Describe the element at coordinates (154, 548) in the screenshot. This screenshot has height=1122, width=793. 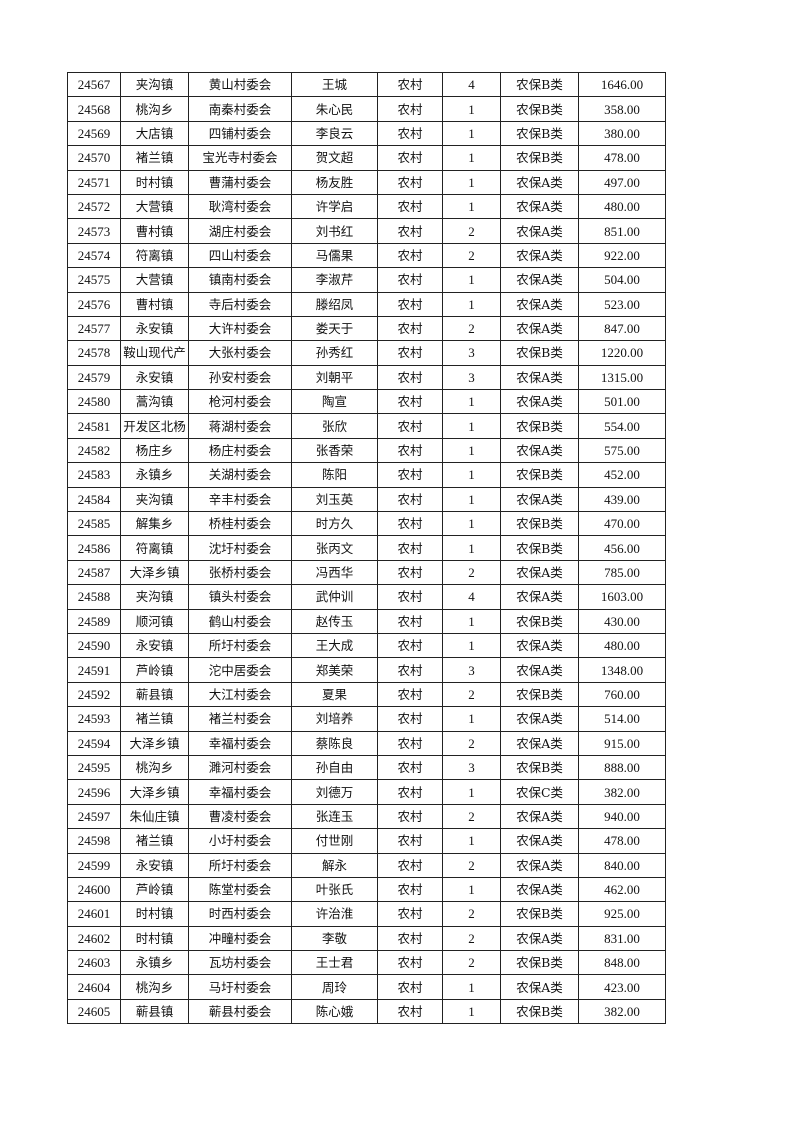
I see `town-cell: 符离镇` at that location.